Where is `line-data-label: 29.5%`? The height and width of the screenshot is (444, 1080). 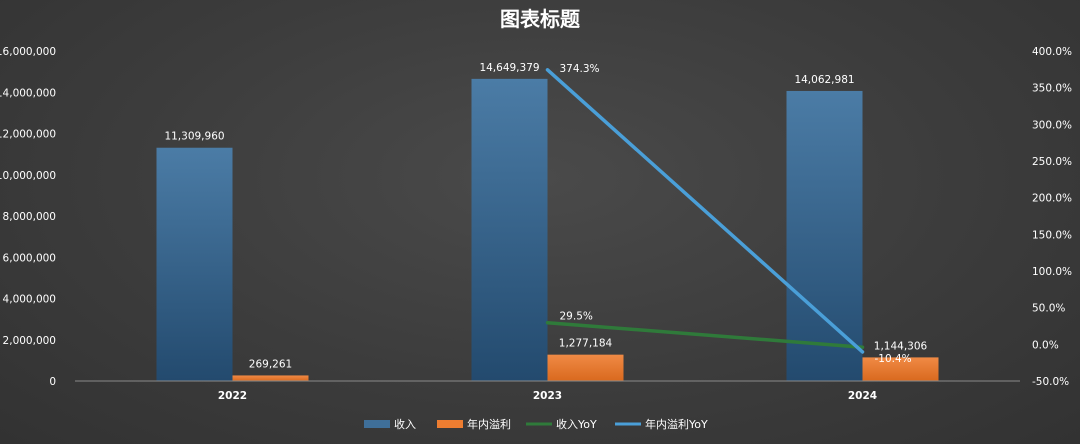 line-data-label: 29.5% is located at coordinates (576, 317).